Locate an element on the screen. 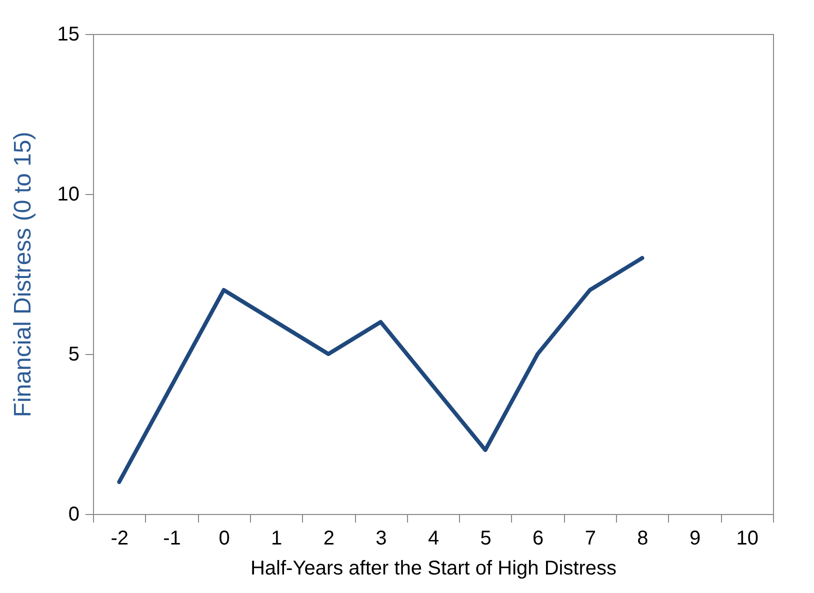  y-tick-label: 0 is located at coordinates (74, 515).